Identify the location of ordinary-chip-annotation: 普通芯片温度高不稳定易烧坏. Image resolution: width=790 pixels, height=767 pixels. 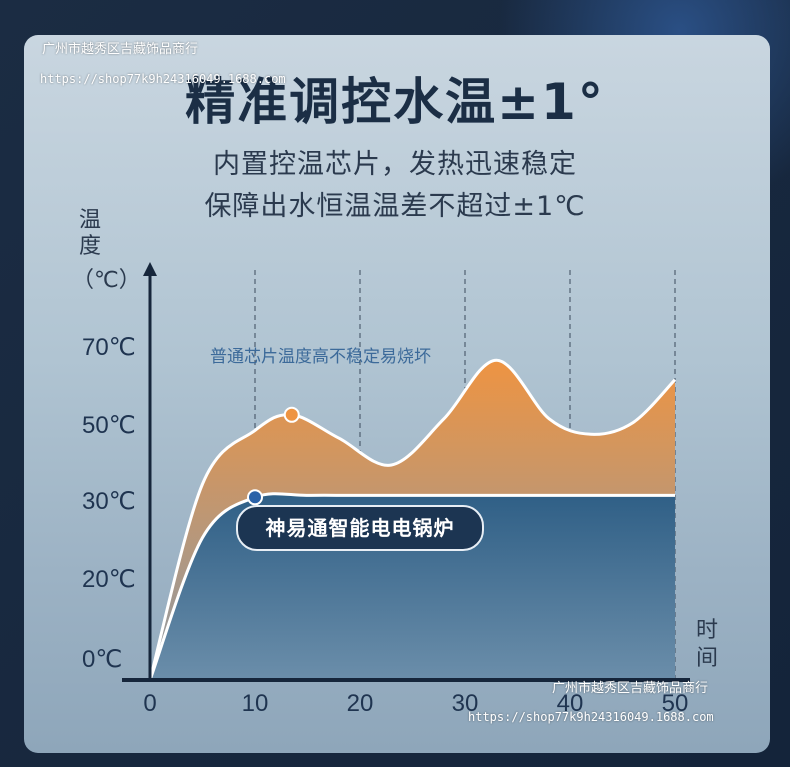
(320, 357).